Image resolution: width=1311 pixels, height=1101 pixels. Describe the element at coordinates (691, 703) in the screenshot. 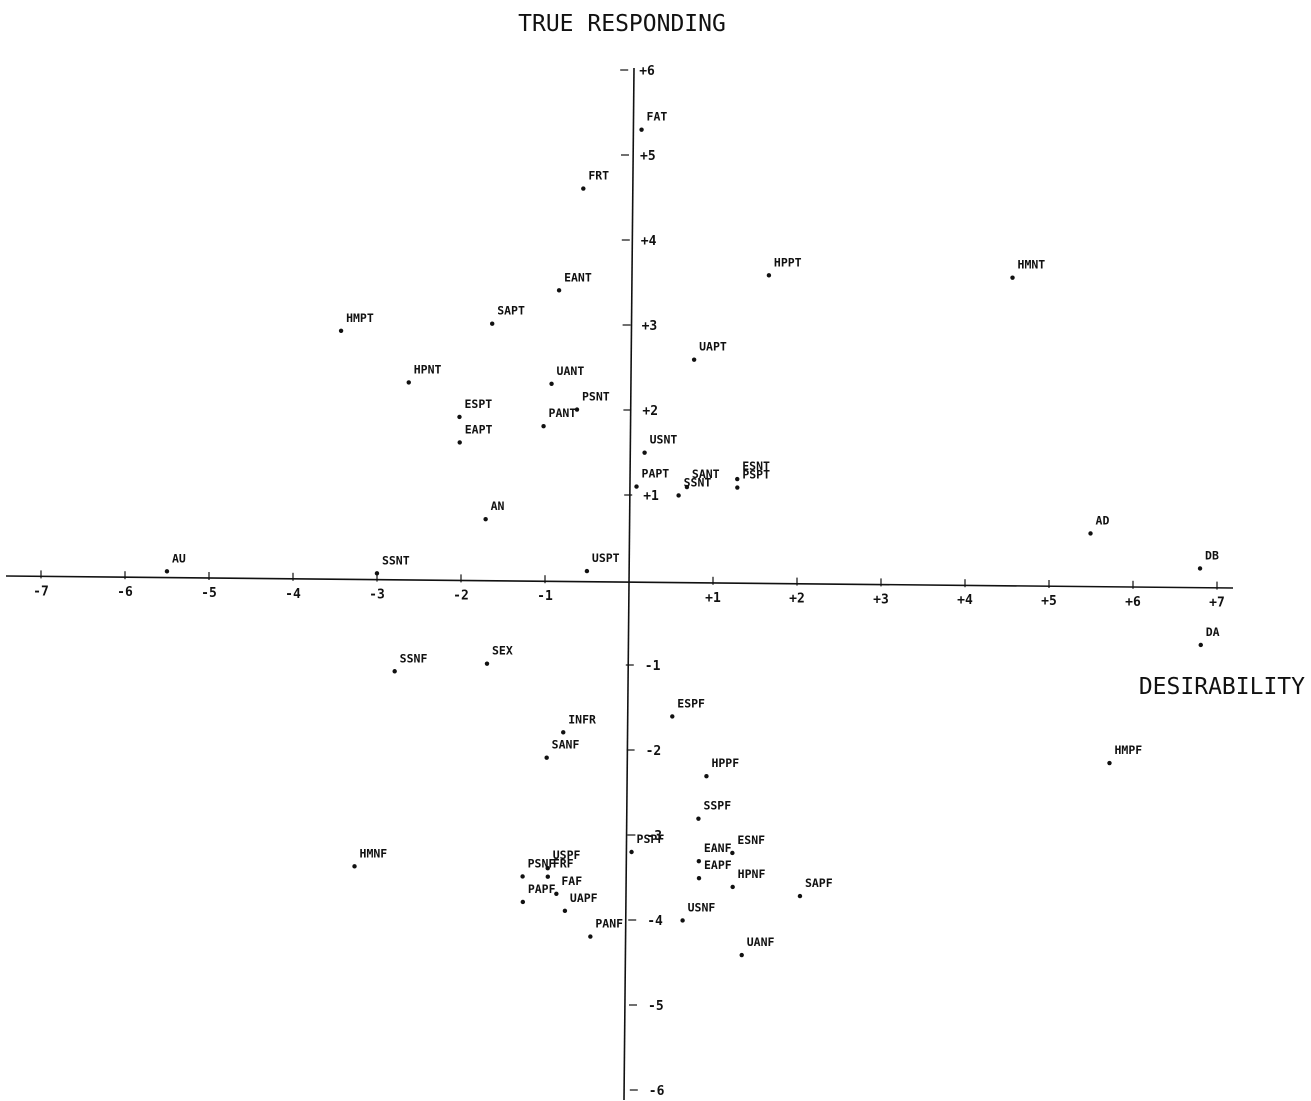

I see `data-point-label: ESPF` at that location.